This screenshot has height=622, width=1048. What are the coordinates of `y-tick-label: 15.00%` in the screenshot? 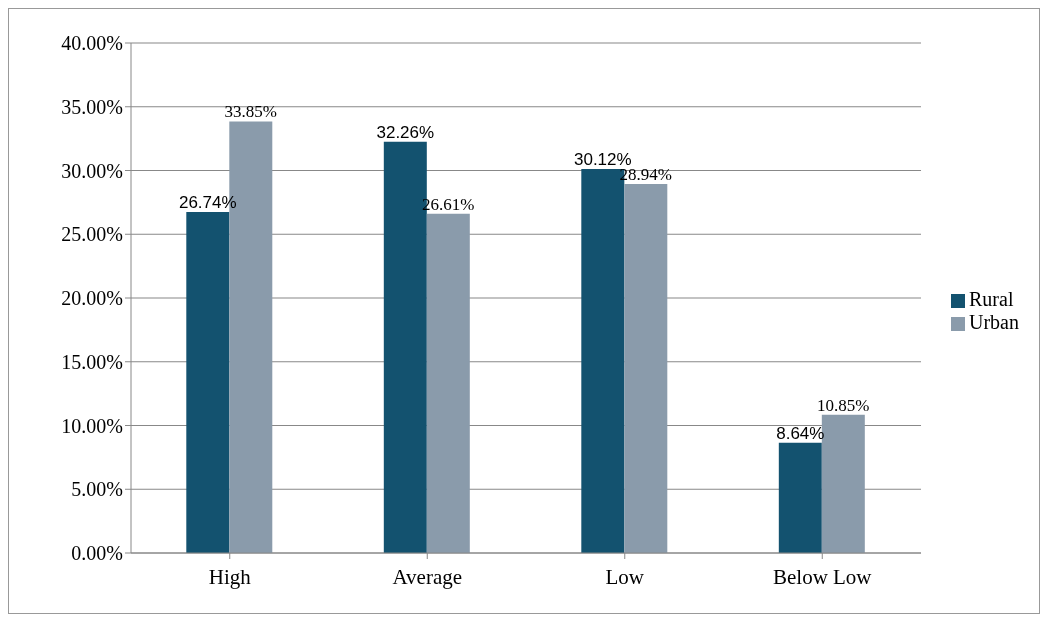 It's located at (92, 361).